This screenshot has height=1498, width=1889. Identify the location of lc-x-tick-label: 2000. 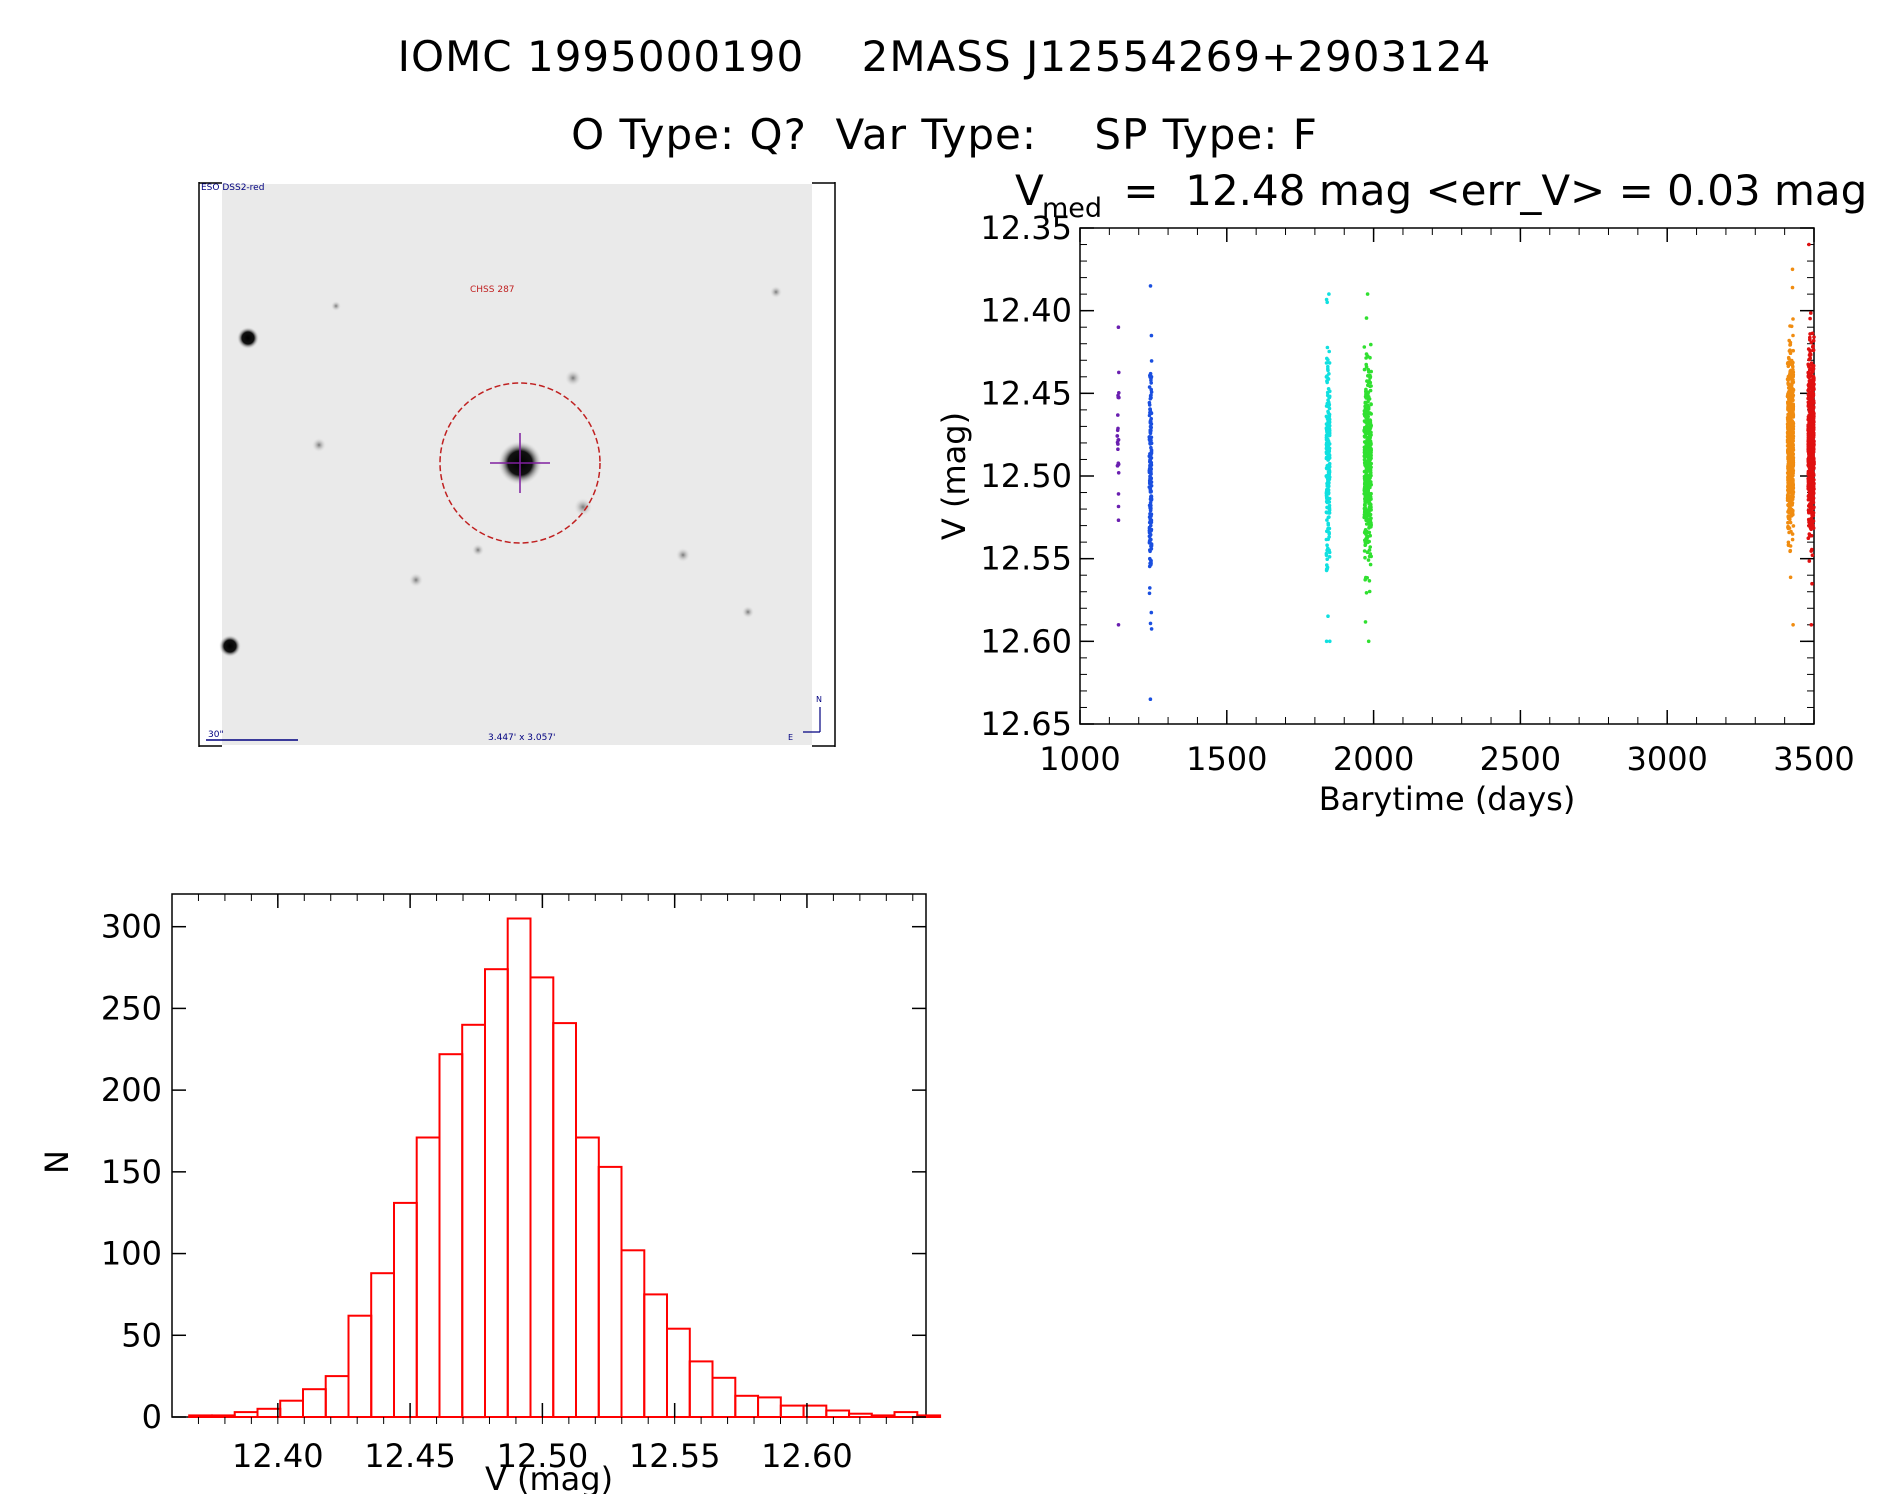
(1373, 759).